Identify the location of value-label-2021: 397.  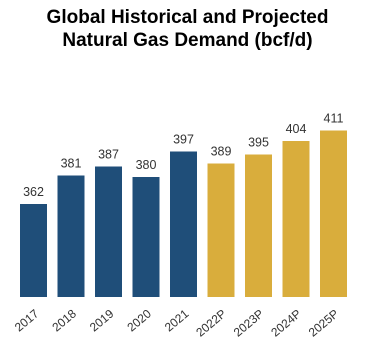
(183, 140).